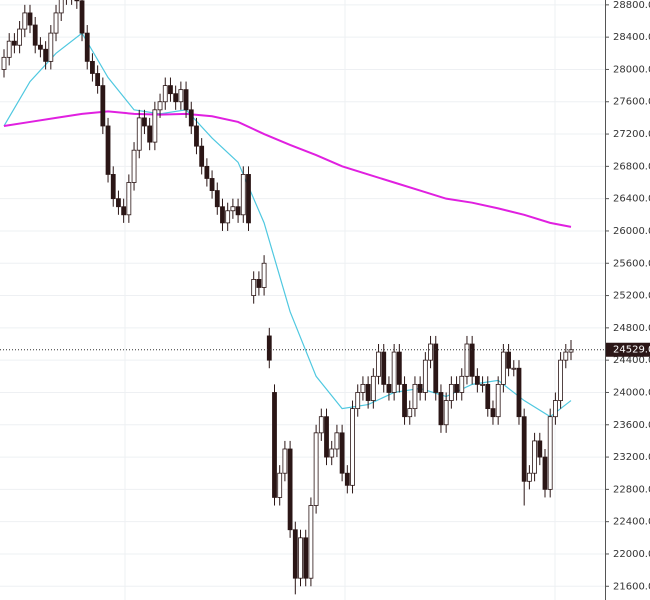 The height and width of the screenshot is (600, 650). Describe the element at coordinates (631, 296) in the screenshot. I see `y-tick-label: 25200.0` at that location.